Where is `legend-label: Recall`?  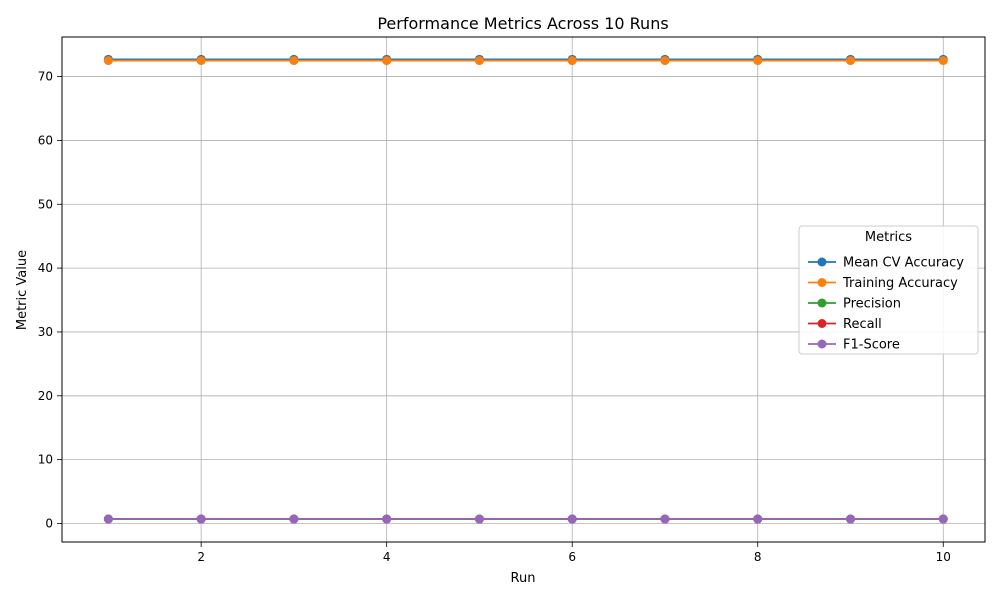 legend-label: Recall is located at coordinates (862, 324).